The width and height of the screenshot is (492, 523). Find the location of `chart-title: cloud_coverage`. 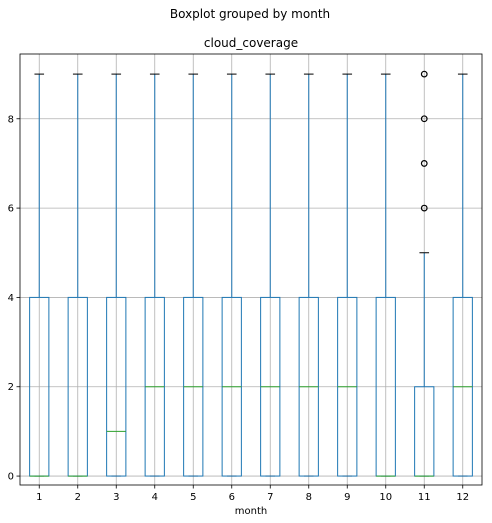

chart-title: cloud_coverage is located at coordinates (251, 43).